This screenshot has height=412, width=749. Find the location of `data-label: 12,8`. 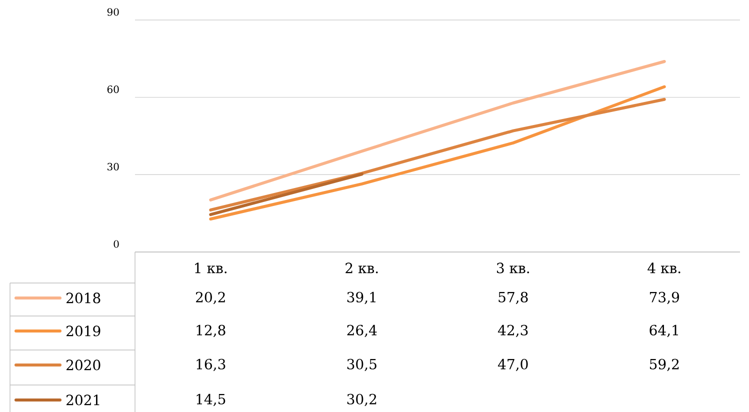

data-label: 12,8 is located at coordinates (211, 331).